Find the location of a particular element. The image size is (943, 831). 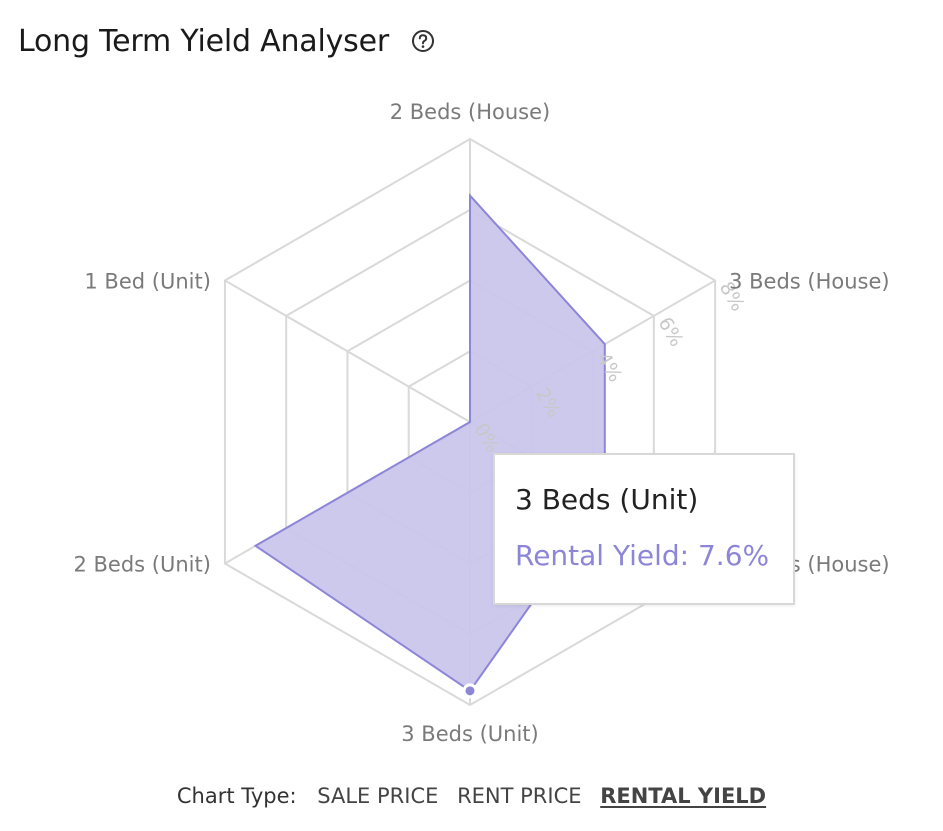

question-circle-icon is located at coordinates (423, 41).